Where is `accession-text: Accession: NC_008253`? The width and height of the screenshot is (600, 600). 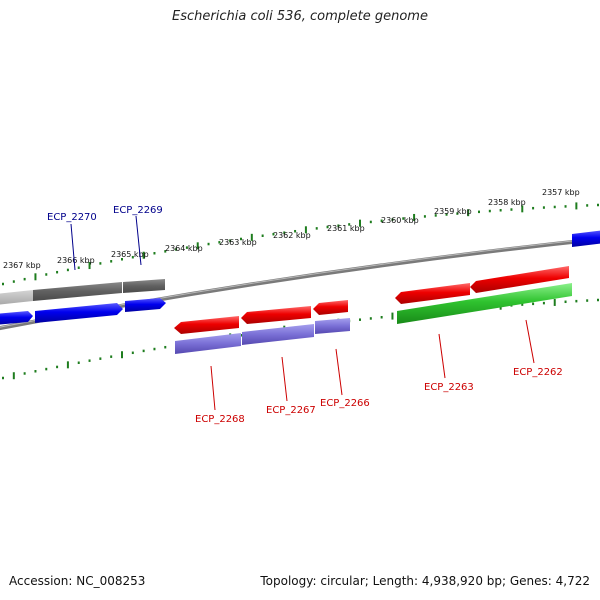
accession-text: Accession: NC_008253 is located at coordinates (77, 581).